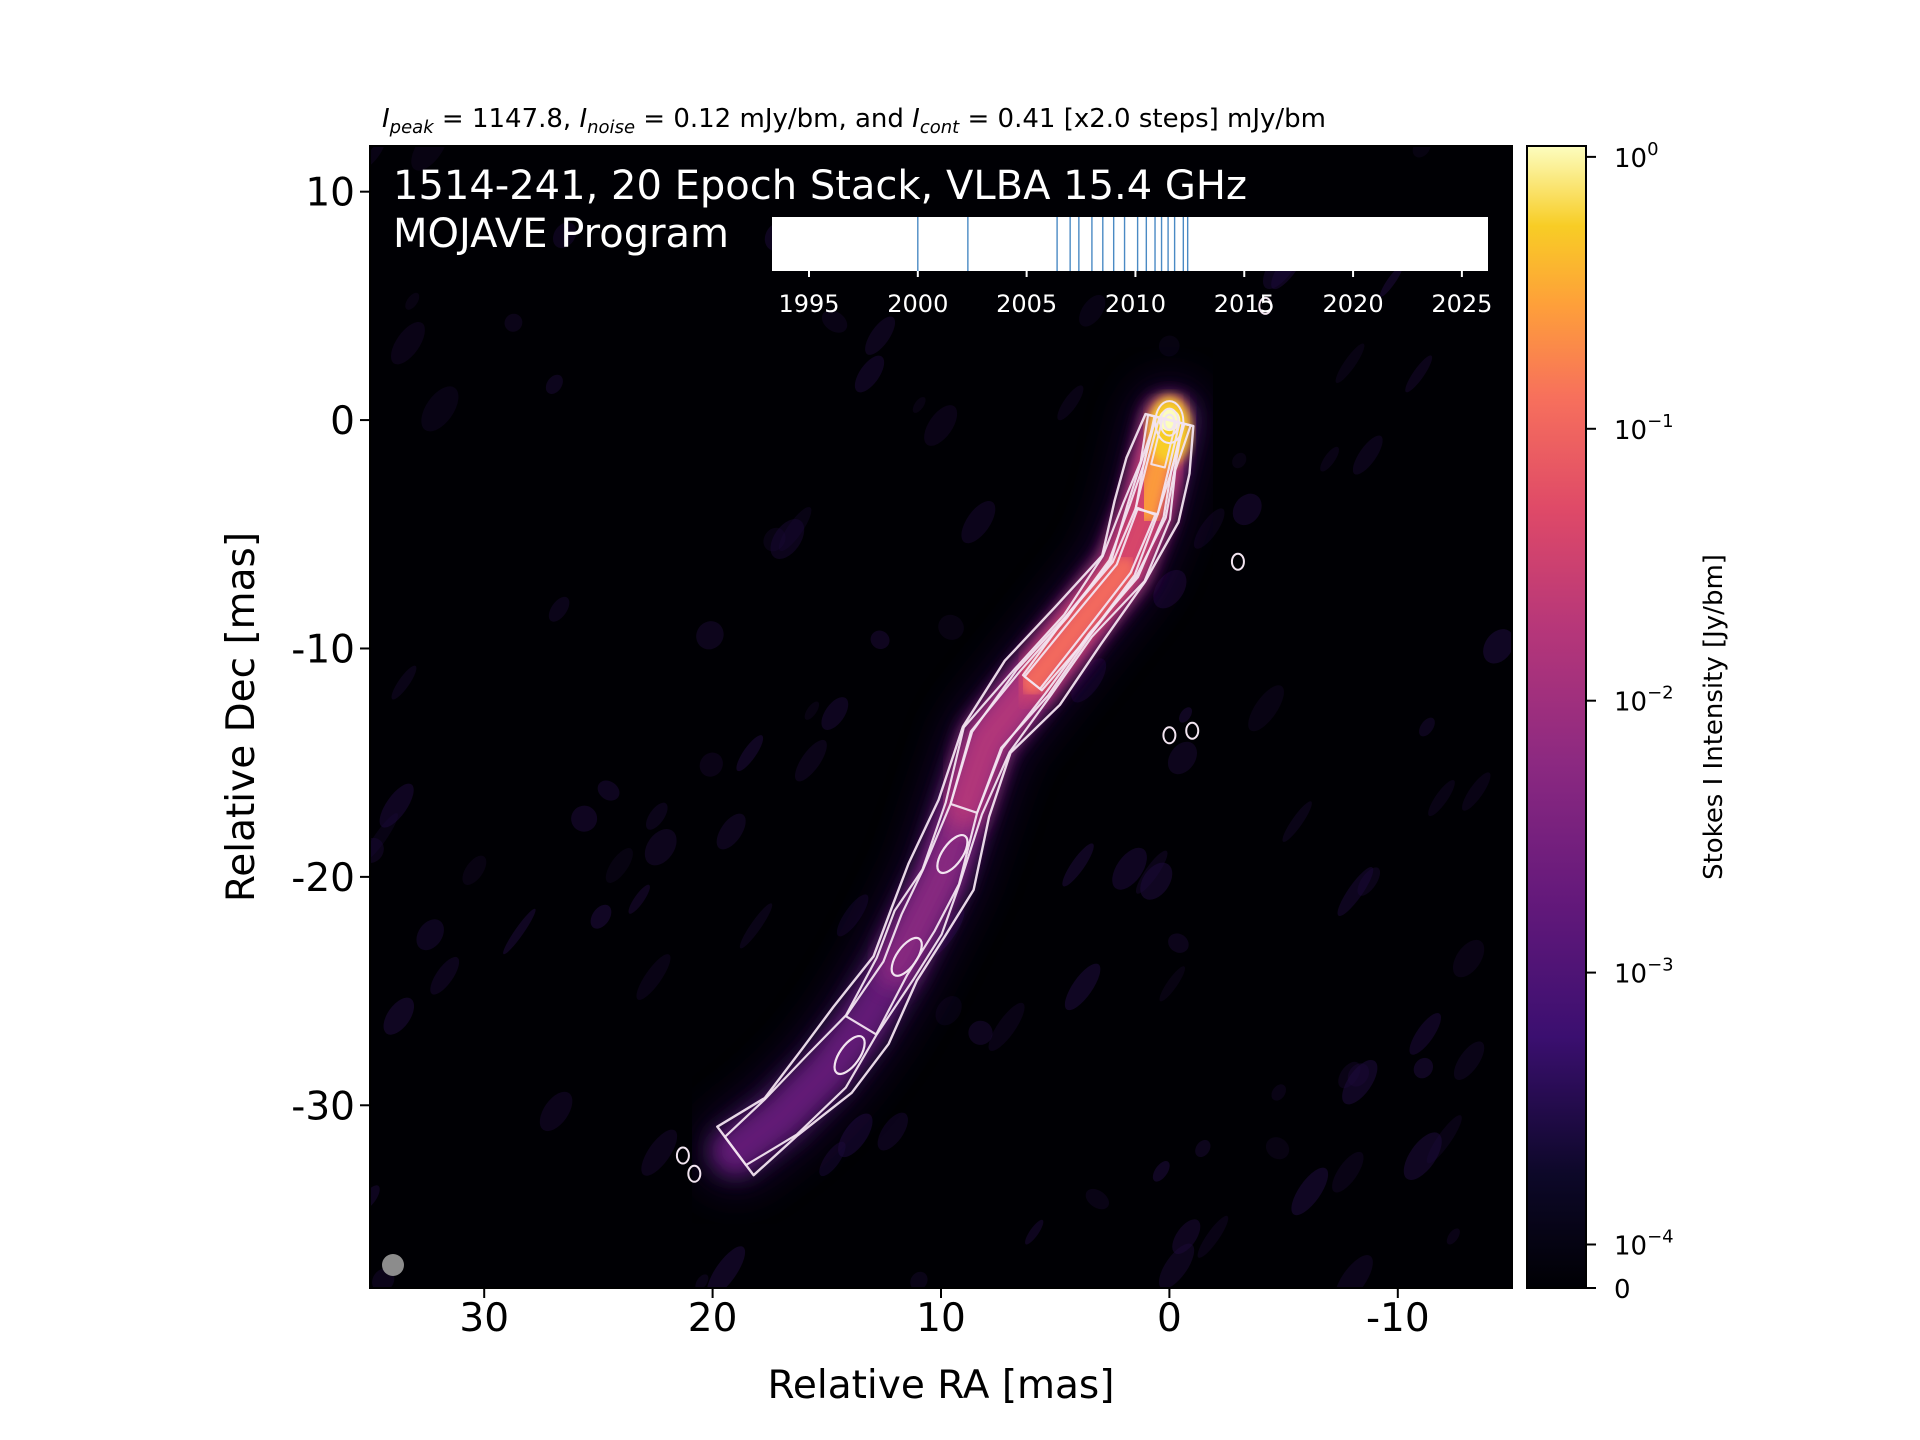  I want to click on y-tick-label: -30, so click(323, 1106).